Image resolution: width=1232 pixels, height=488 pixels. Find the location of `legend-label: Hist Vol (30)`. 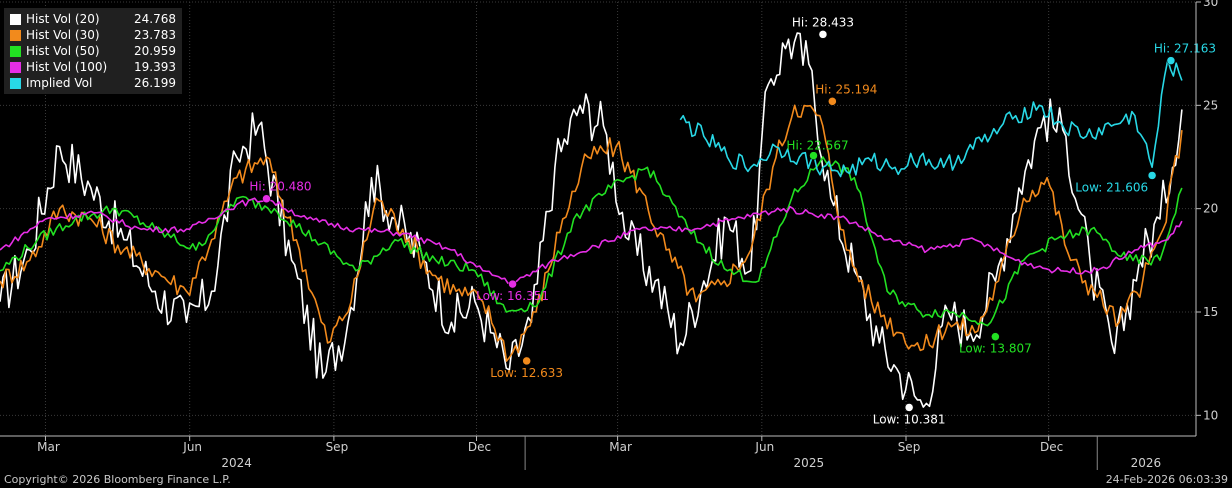

legend-label: Hist Vol (30) is located at coordinates (63, 35).